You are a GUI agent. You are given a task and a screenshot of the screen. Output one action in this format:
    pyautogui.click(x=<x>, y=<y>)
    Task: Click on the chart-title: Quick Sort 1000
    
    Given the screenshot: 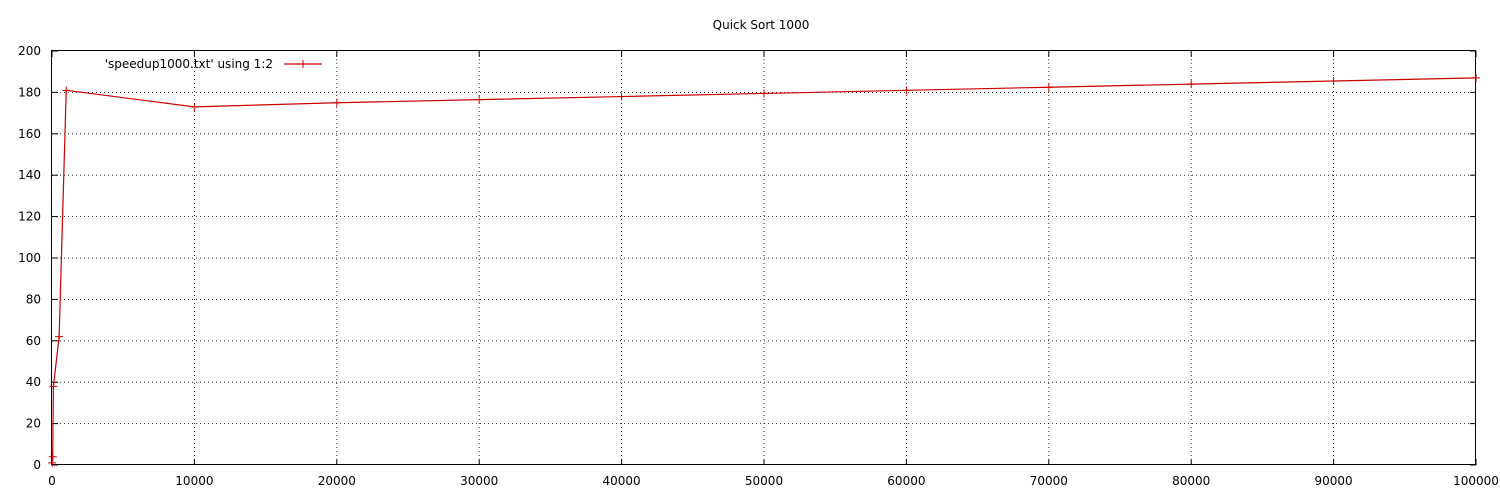 What is the action you would take?
    pyautogui.click(x=761, y=25)
    